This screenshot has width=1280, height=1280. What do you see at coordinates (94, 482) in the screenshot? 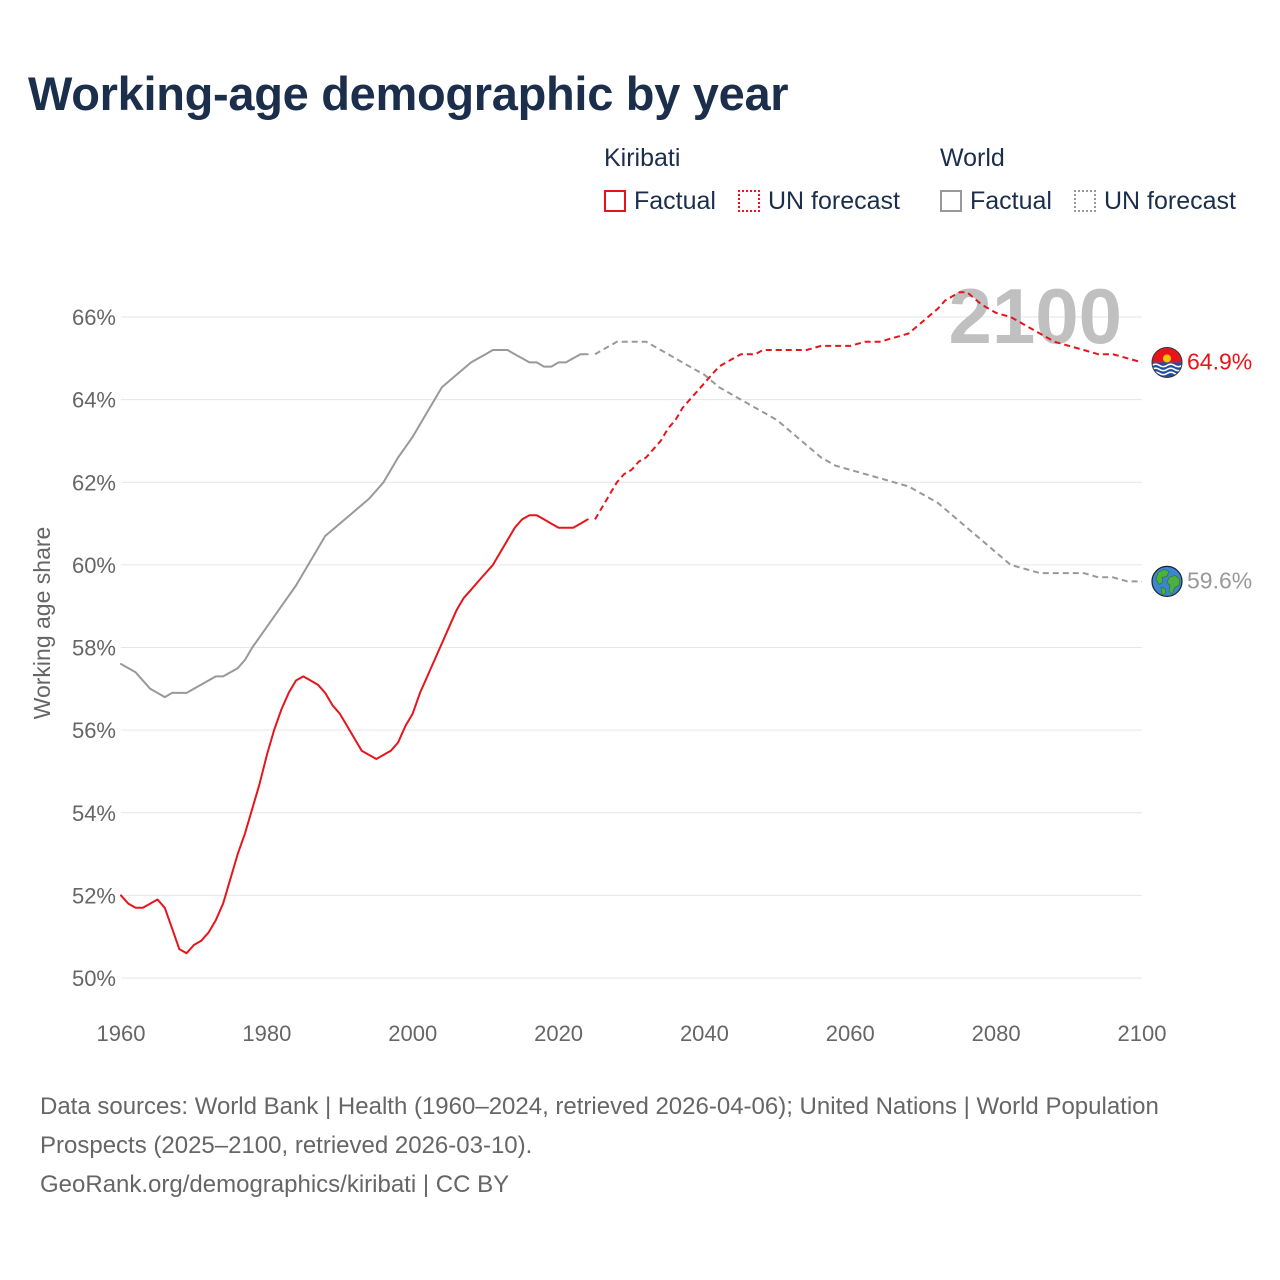
I see `y-tick-label: 62%` at bounding box center [94, 482].